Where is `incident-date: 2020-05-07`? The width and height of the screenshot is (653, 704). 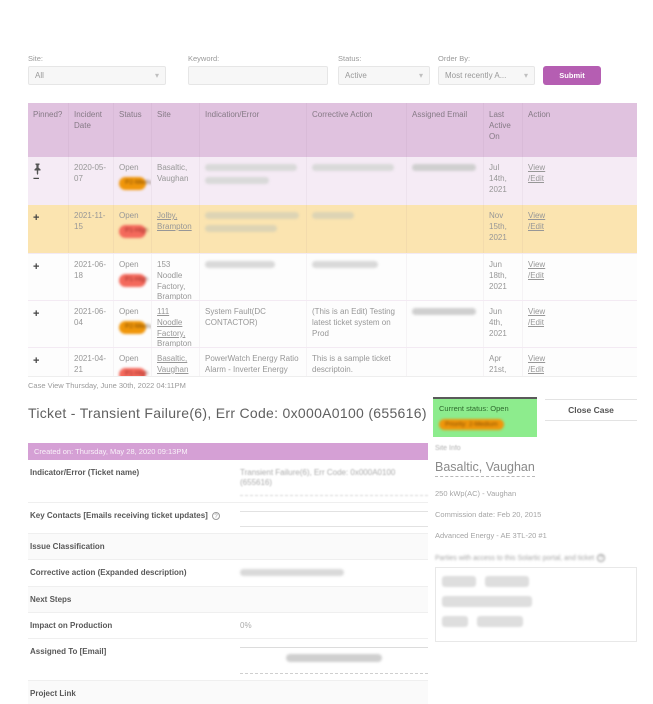
incident-date: 2020-05-07 is located at coordinates (90, 181).